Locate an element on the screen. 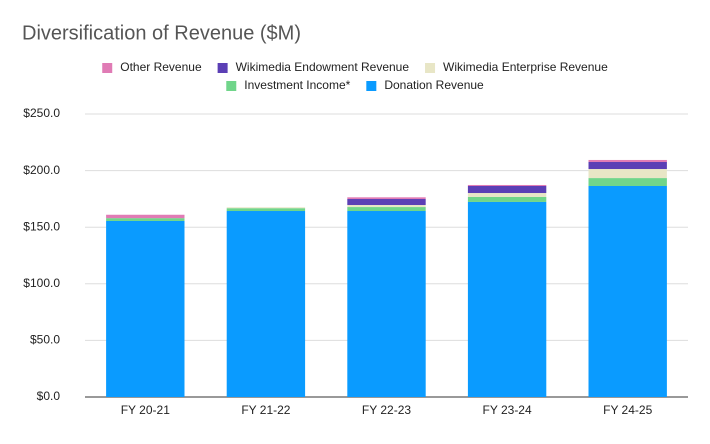 This screenshot has width=710, height=444. chart-title: Diversification of Revenue ($M) is located at coordinates (161, 33).